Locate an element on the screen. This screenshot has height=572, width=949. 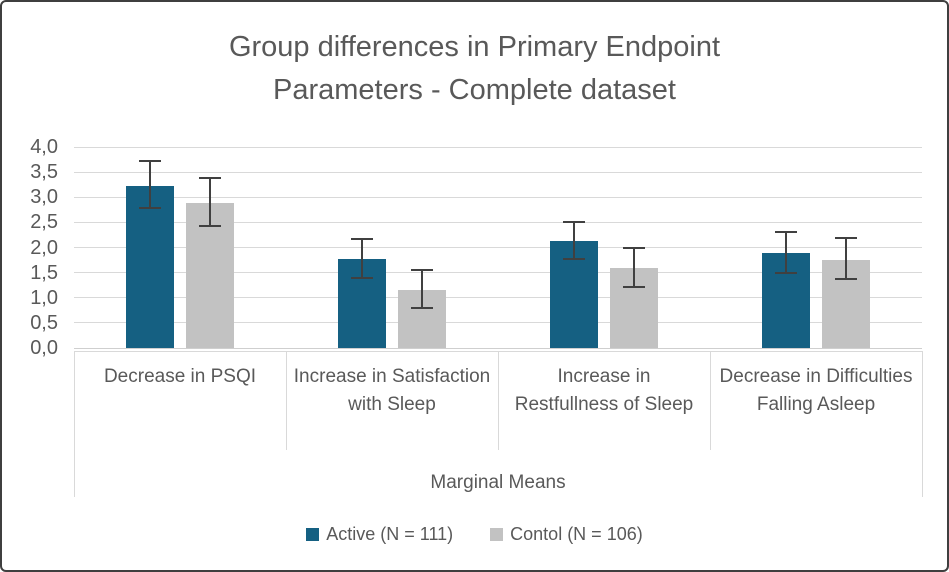
chart-legend: Active (N = 111) Contol (N = 106) is located at coordinates (474, 534).